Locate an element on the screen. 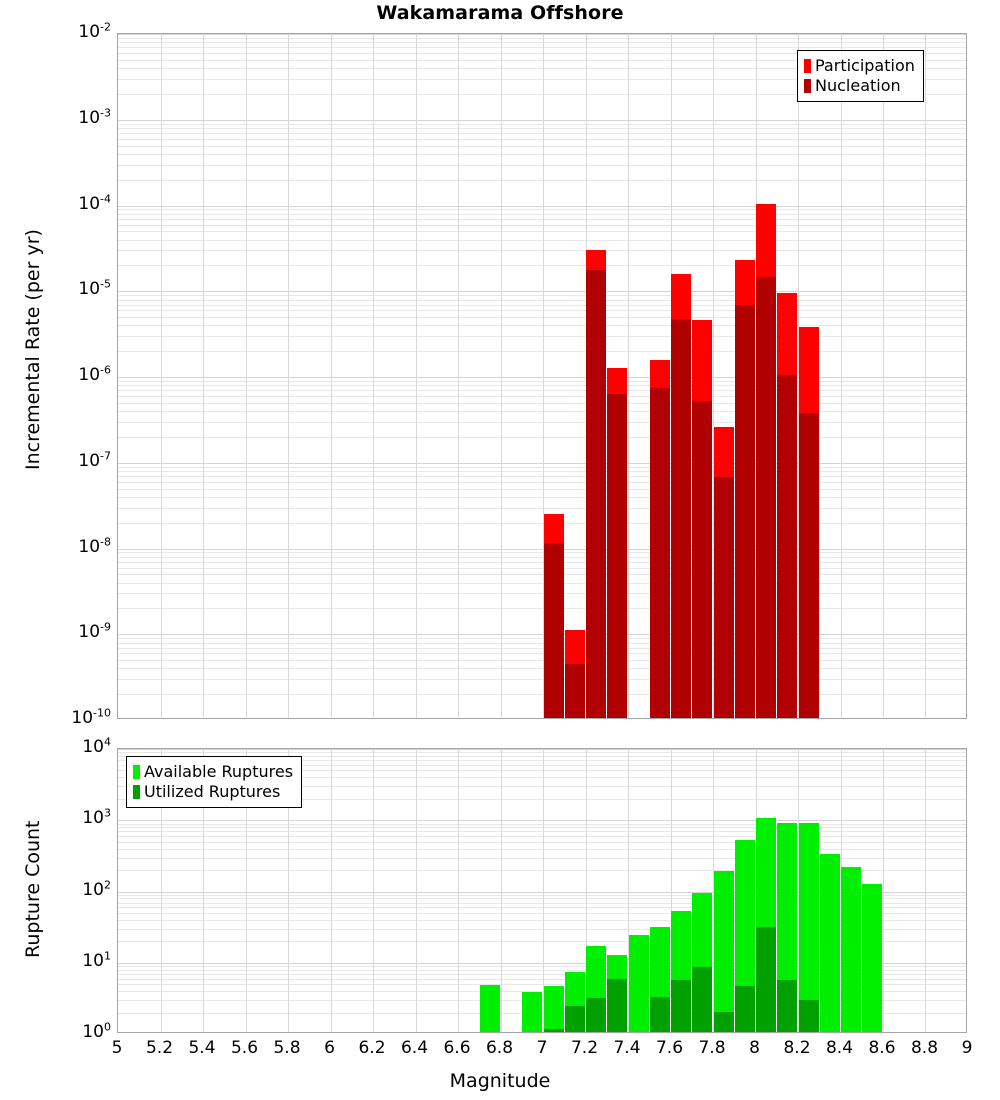 The width and height of the screenshot is (1000, 1100). legend-item: Nucleation is located at coordinates (859, 86).